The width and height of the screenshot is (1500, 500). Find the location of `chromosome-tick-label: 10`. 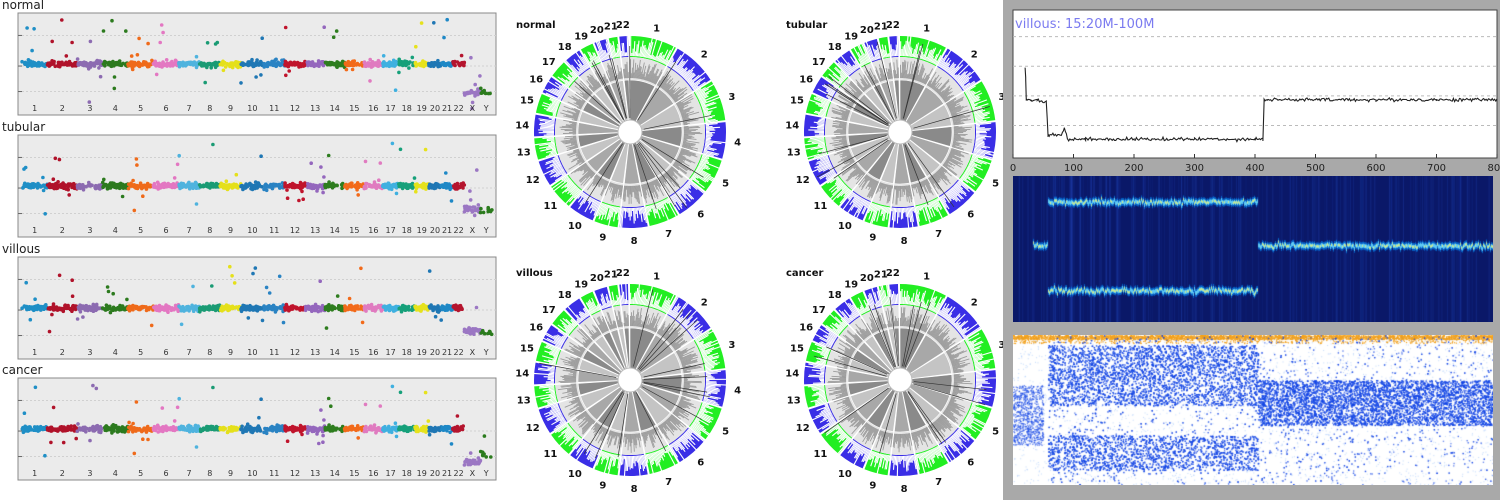

chromosome-tick-label: 10 is located at coordinates (252, 352).